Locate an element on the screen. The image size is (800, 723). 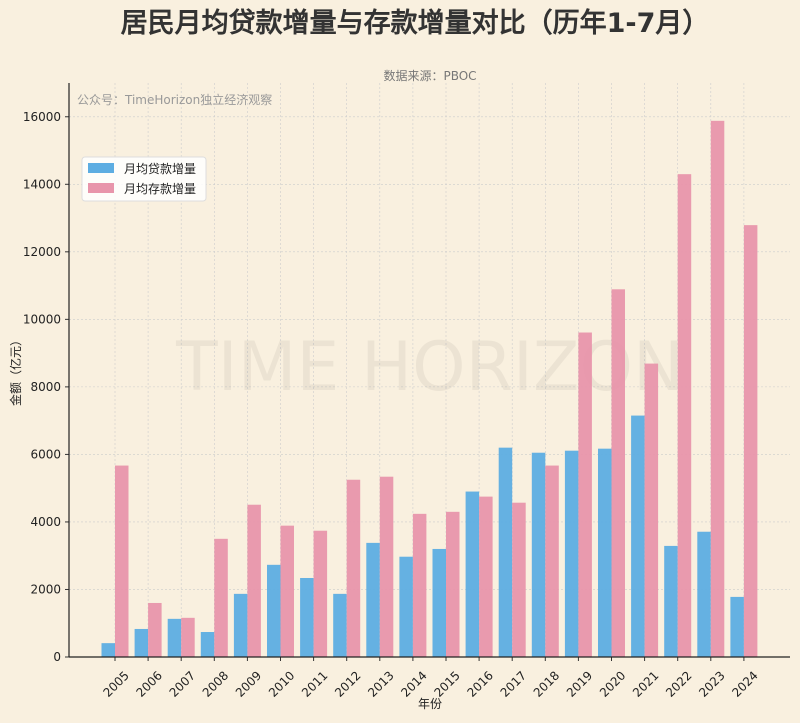
loan-bar-2024 is located at coordinates (737, 626).